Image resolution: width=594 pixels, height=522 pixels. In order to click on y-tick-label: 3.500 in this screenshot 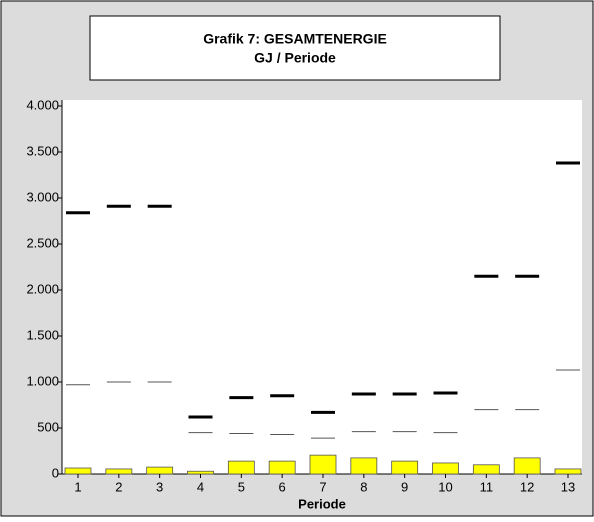, I will do `click(42, 150)`.